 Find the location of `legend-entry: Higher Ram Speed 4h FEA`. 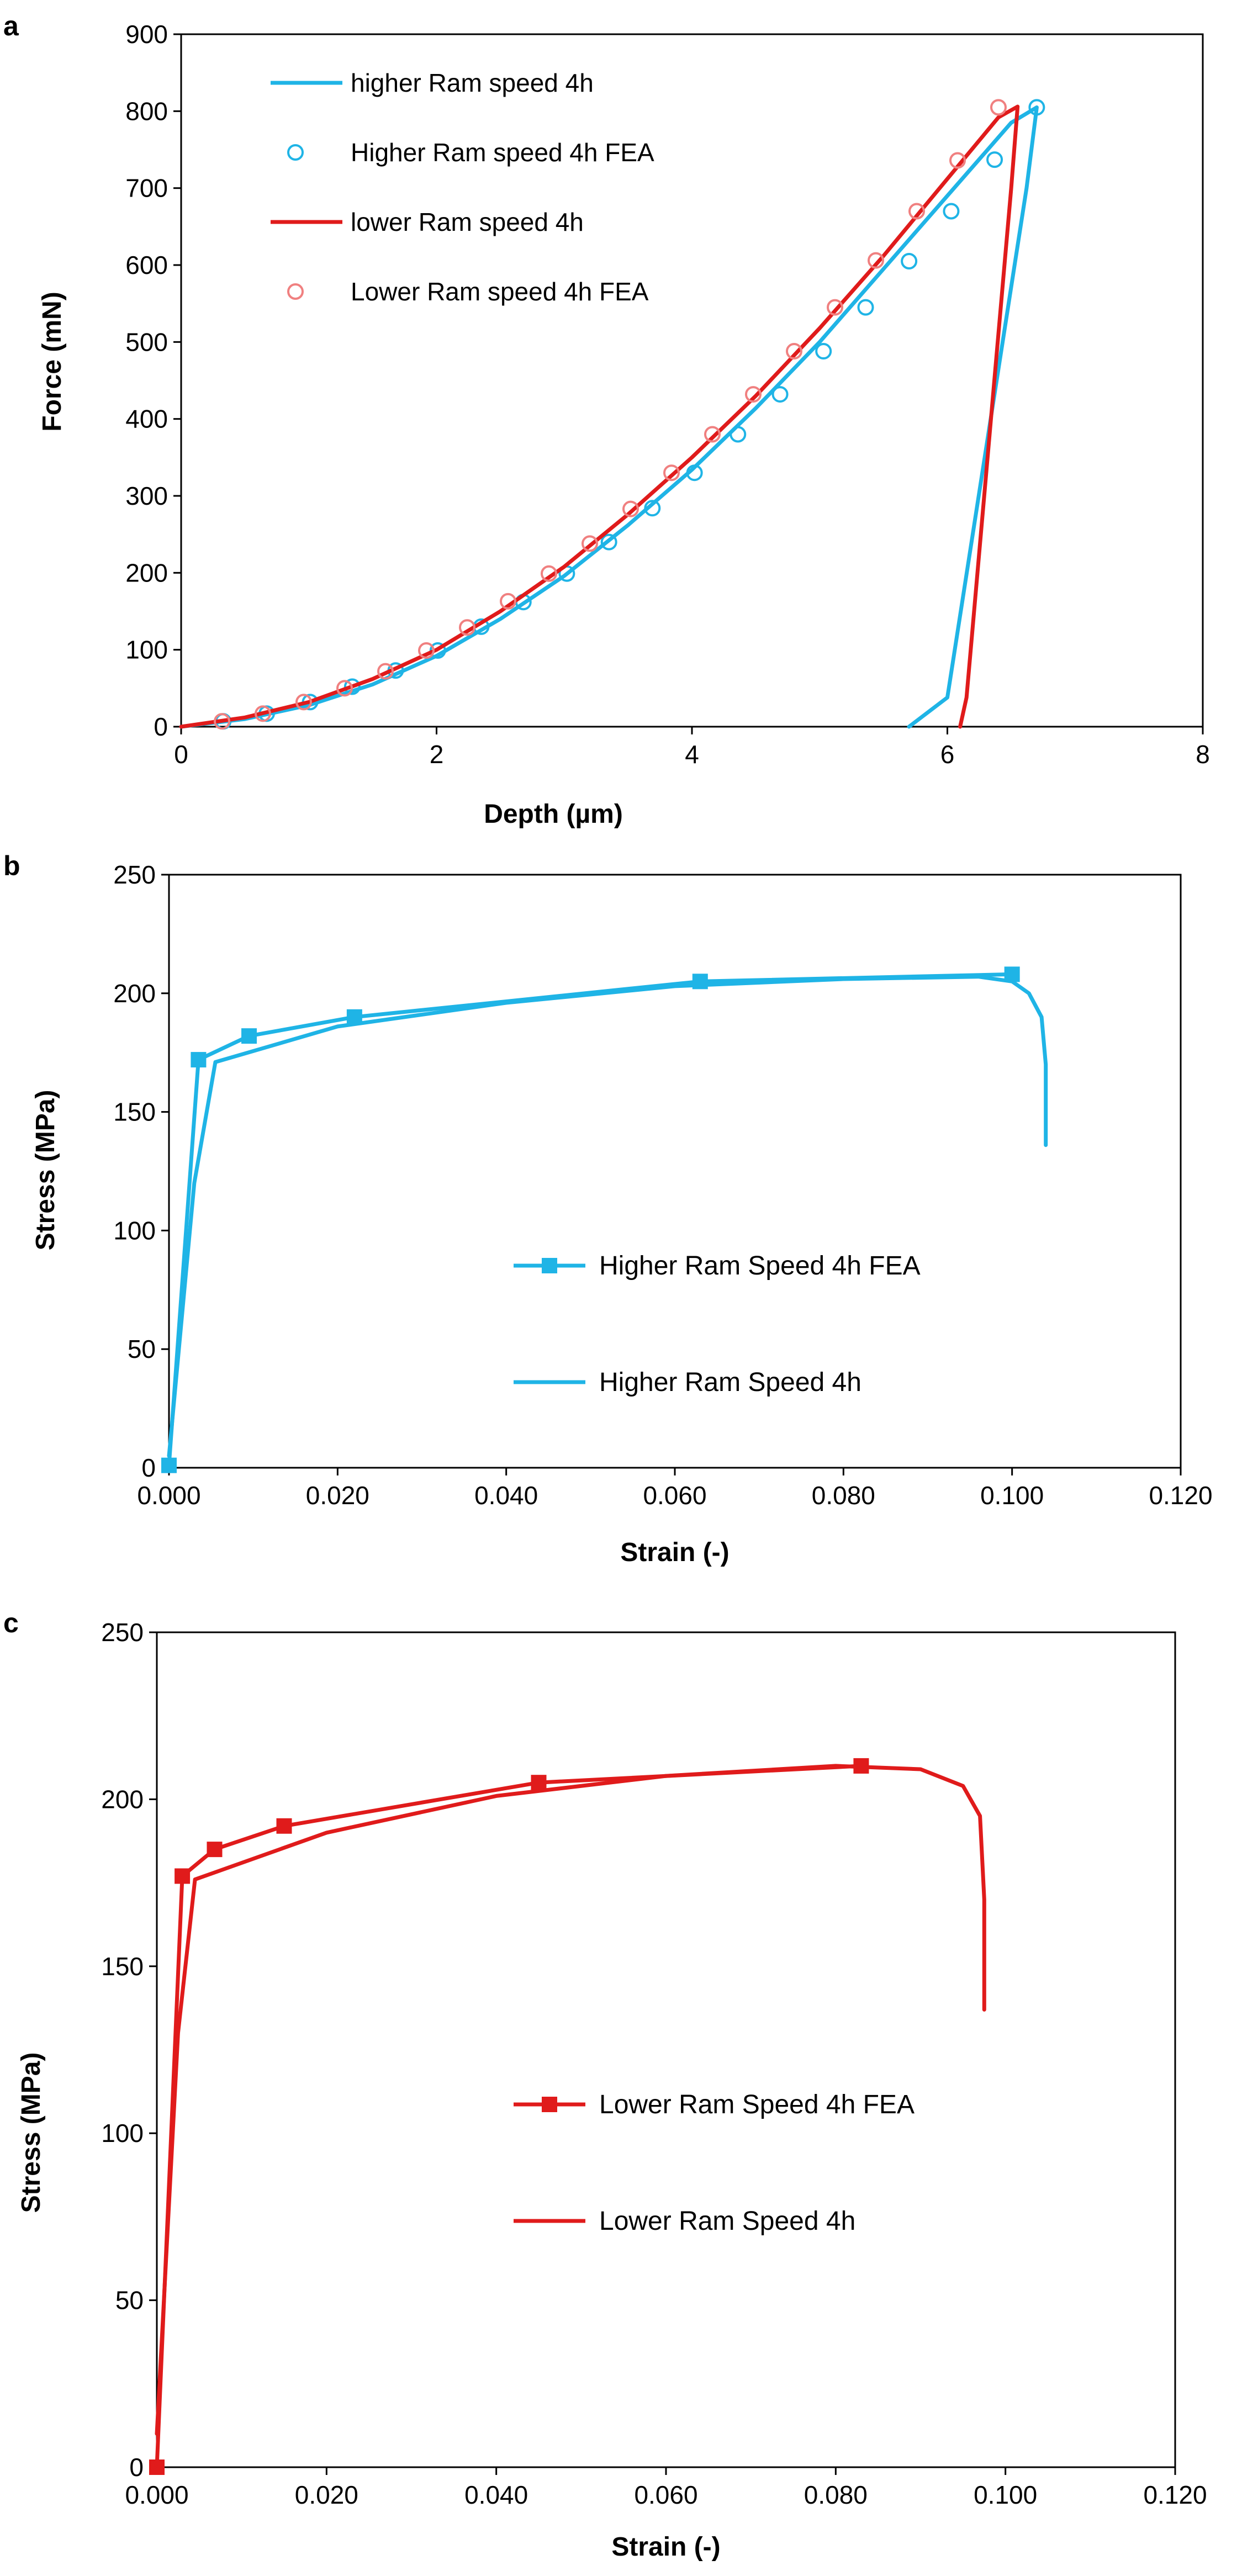

legend-entry: Higher Ram Speed 4h FEA is located at coordinates (717, 1266).